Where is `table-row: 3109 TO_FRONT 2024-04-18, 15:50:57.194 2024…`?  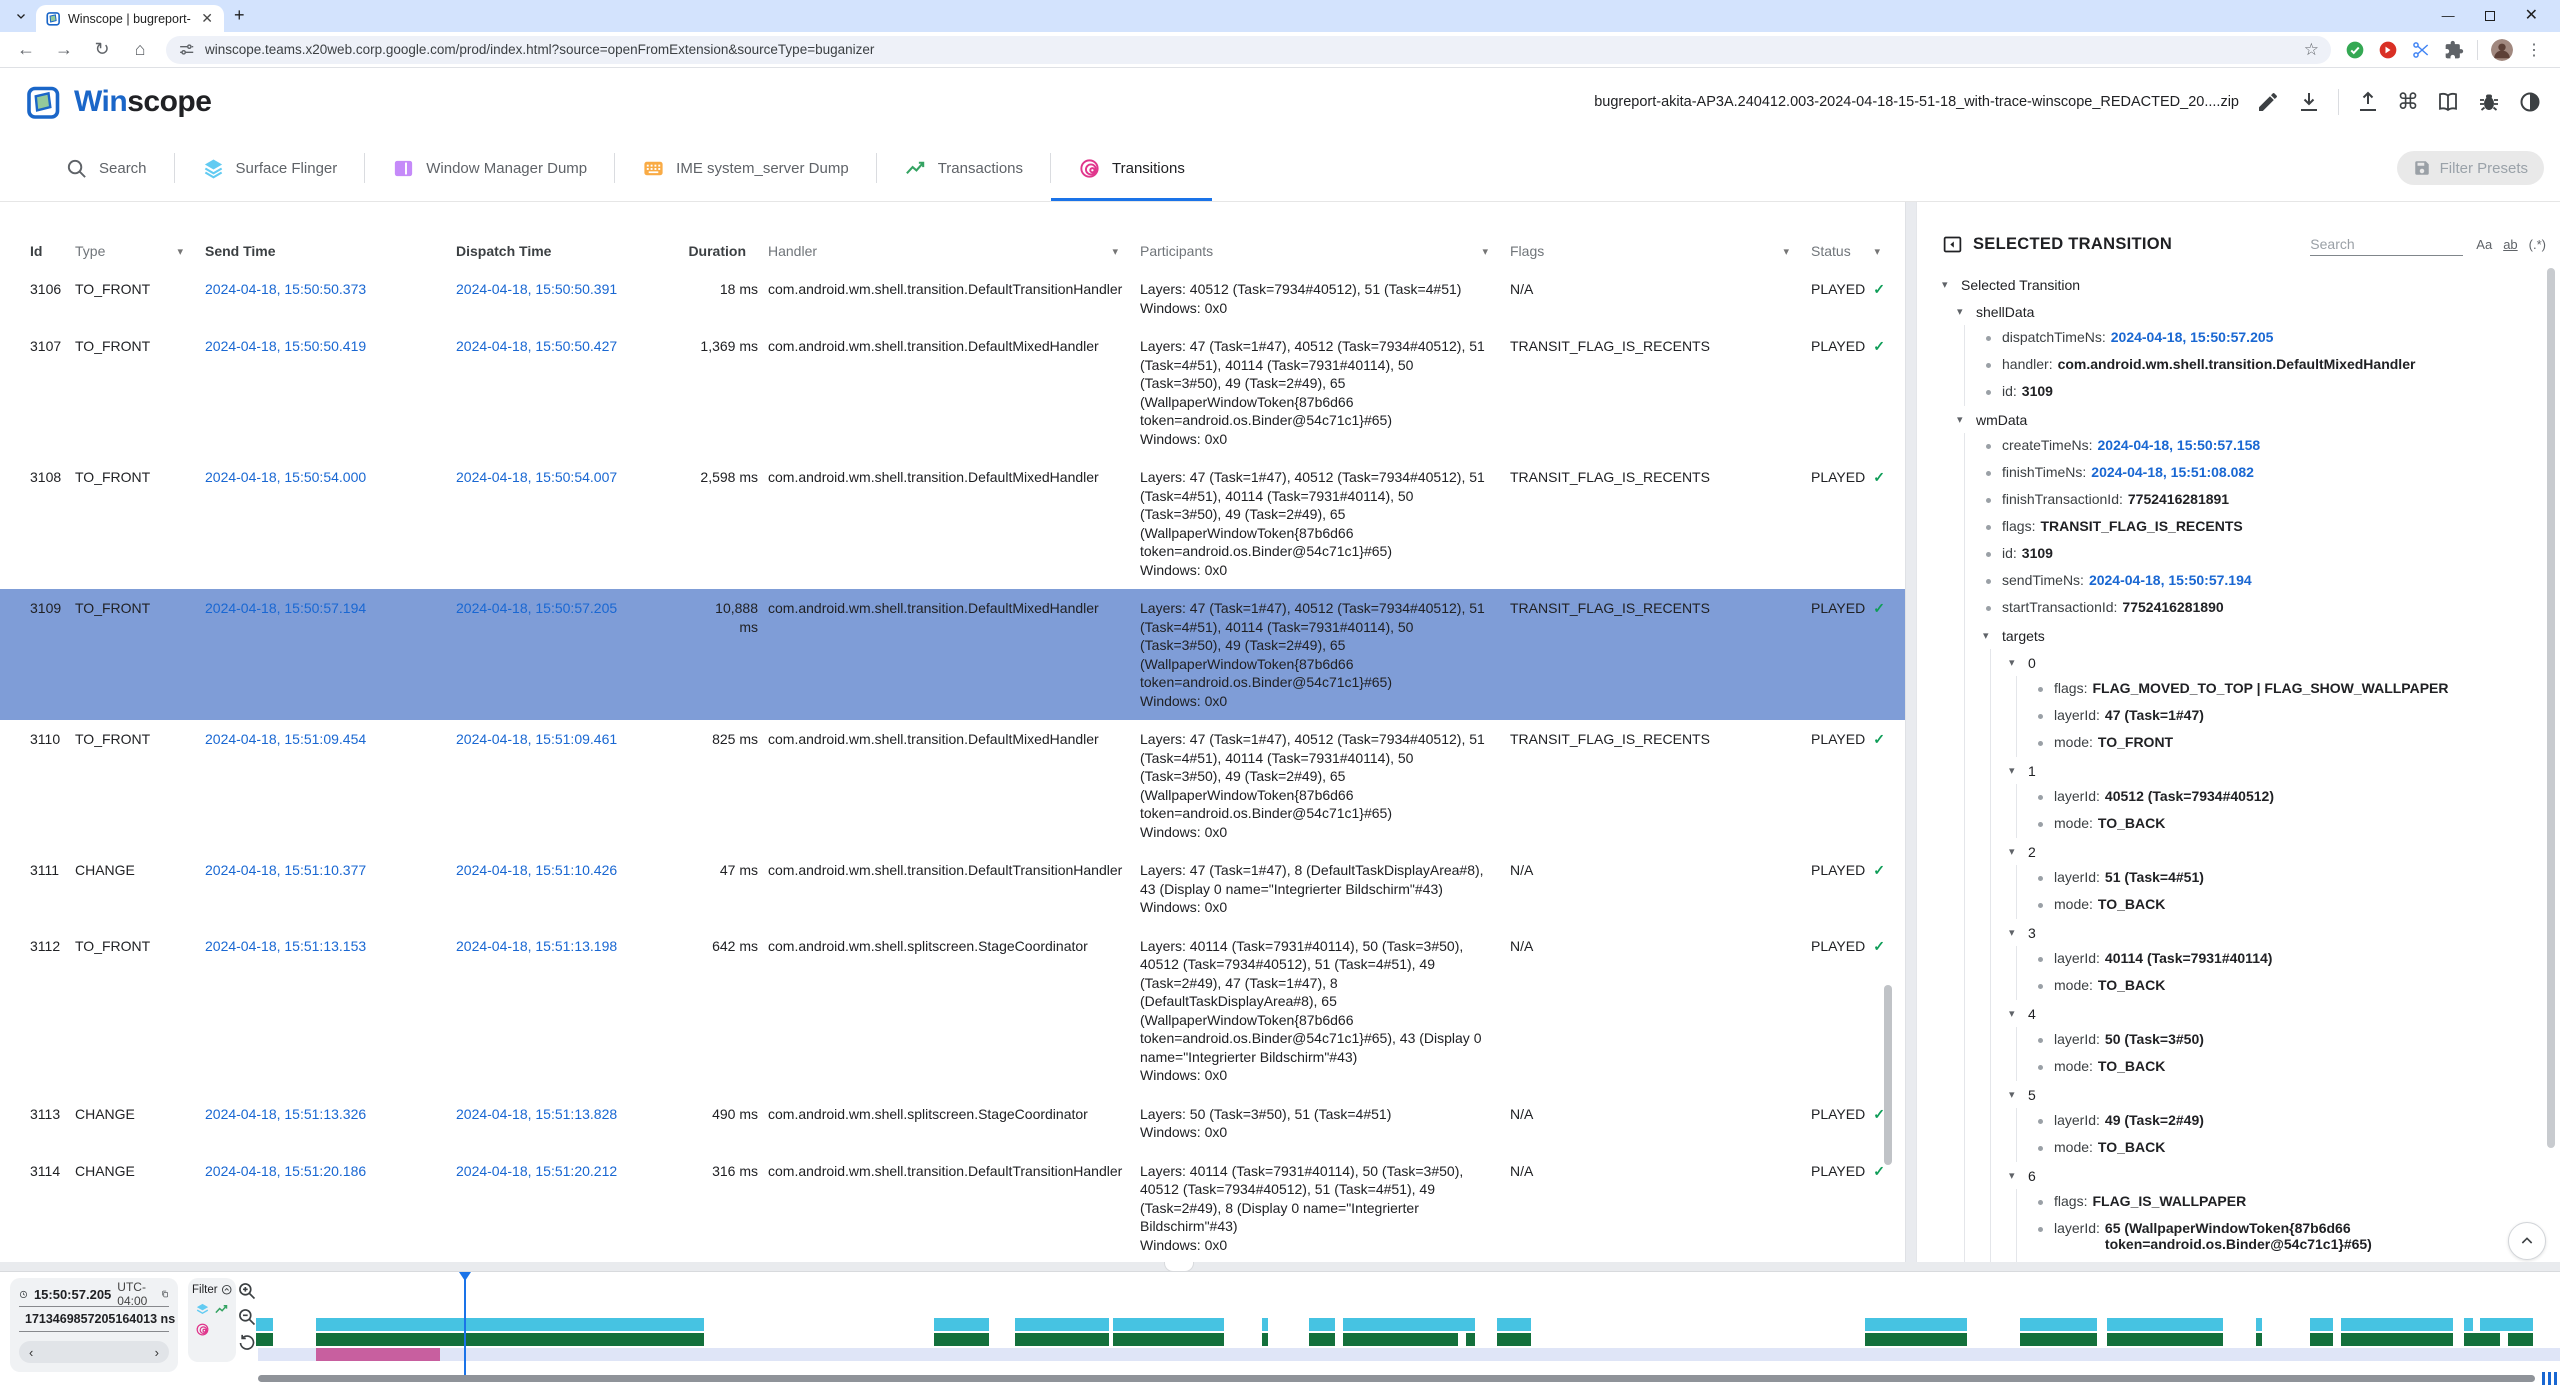 table-row: 3109 TO_FRONT 2024-04-18, 15:50:57.194 2024… is located at coordinates (952, 654).